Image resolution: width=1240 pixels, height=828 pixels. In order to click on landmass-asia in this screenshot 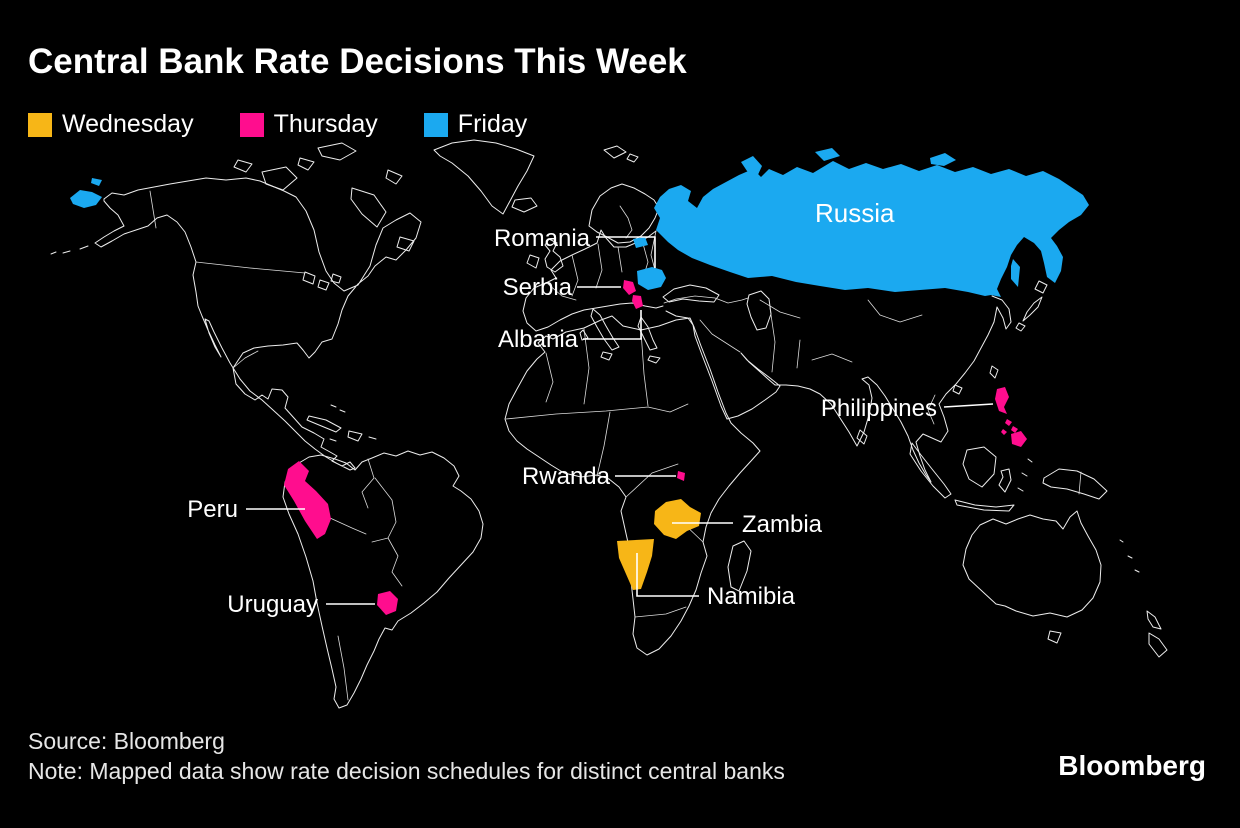, I will do `click(838, 389)`.